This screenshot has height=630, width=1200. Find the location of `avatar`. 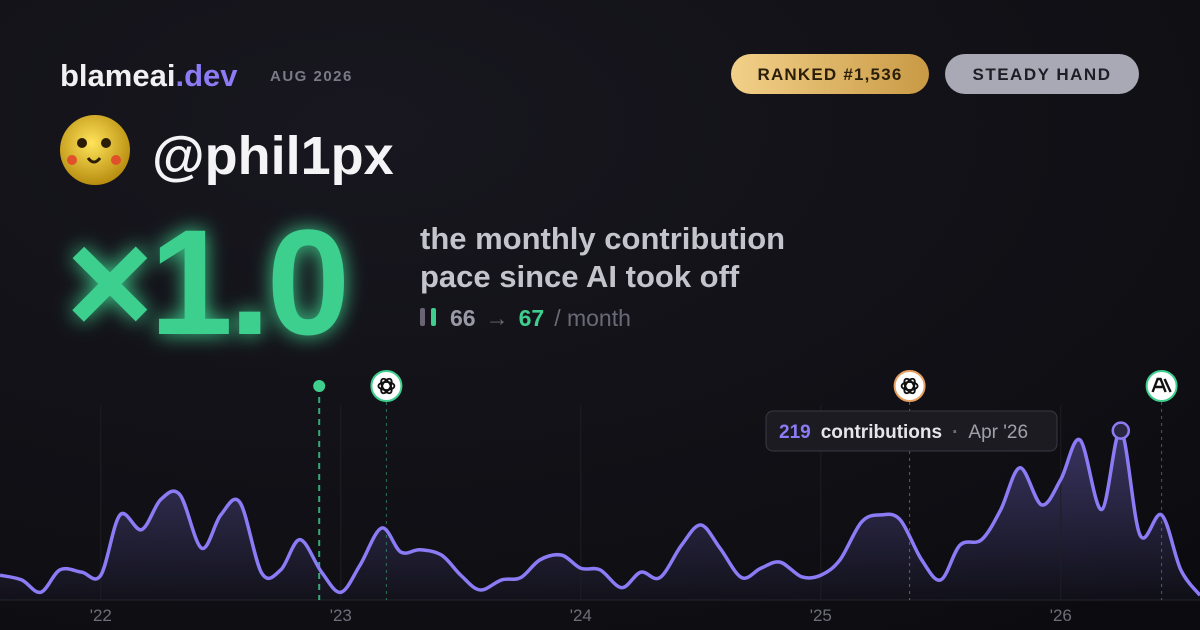

avatar is located at coordinates (95, 150).